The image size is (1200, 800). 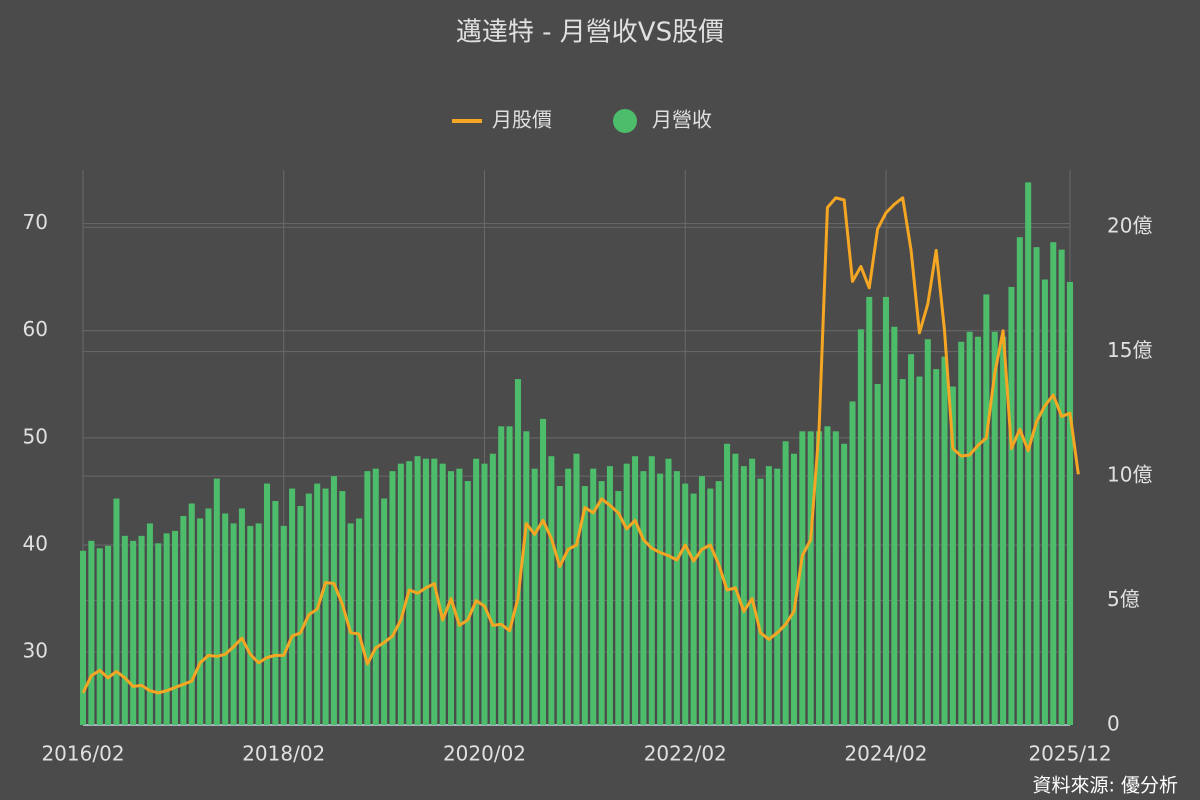 I want to click on x-tick-label: 2016/02, so click(x=82, y=754).